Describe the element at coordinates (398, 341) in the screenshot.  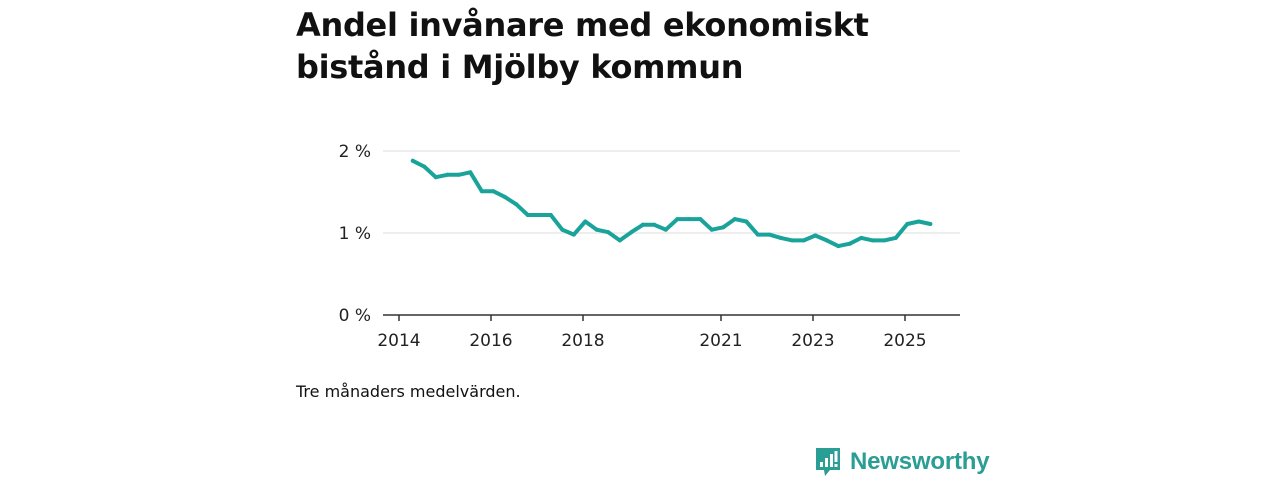
I see `x-tick-label: 2014` at that location.